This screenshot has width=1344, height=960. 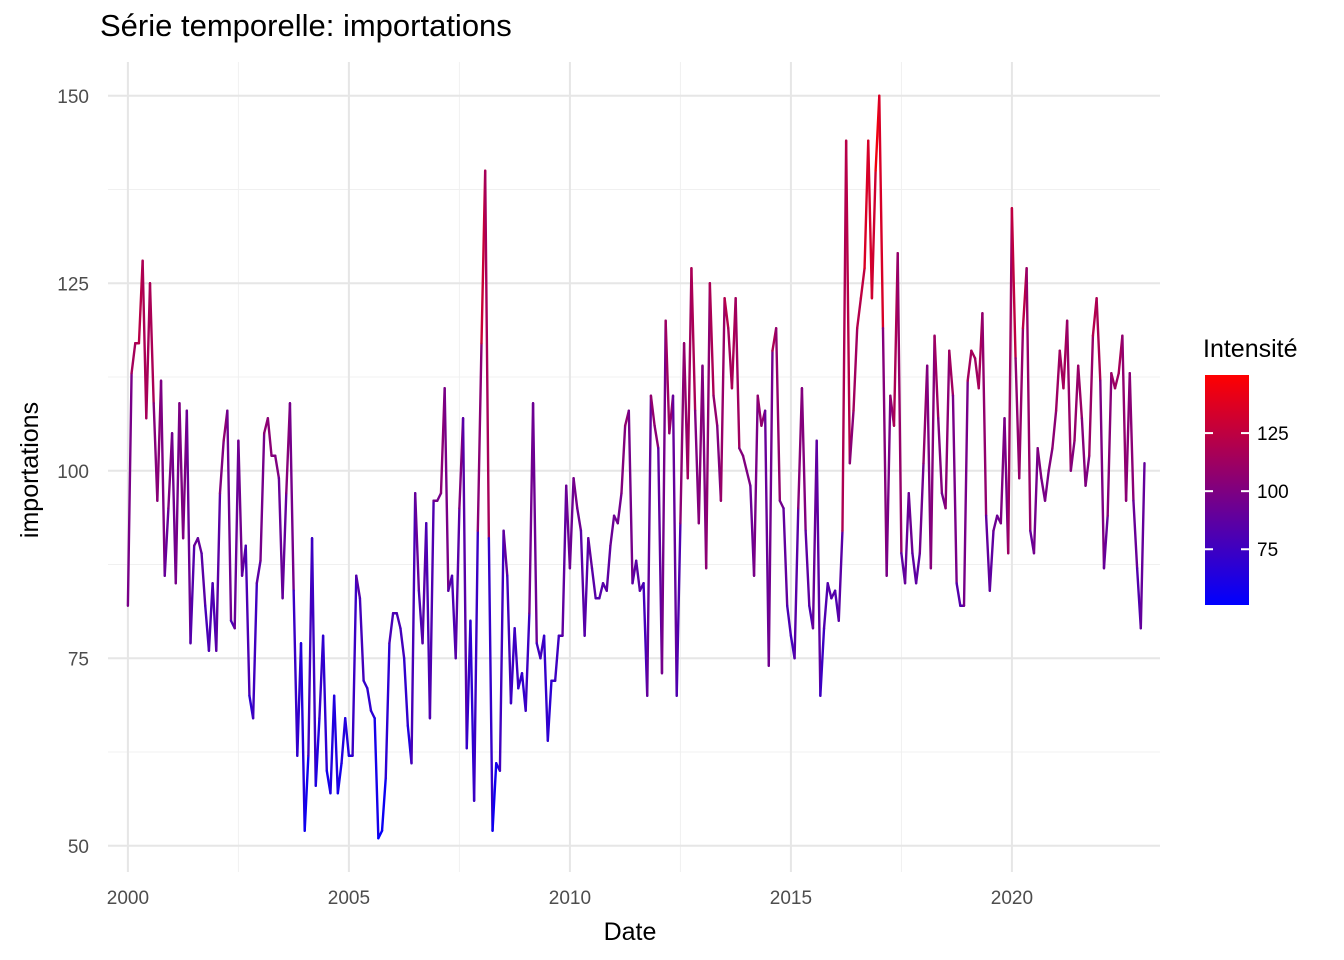 What do you see at coordinates (1012, 898) in the screenshot?
I see `x-tick-label: 2020` at bounding box center [1012, 898].